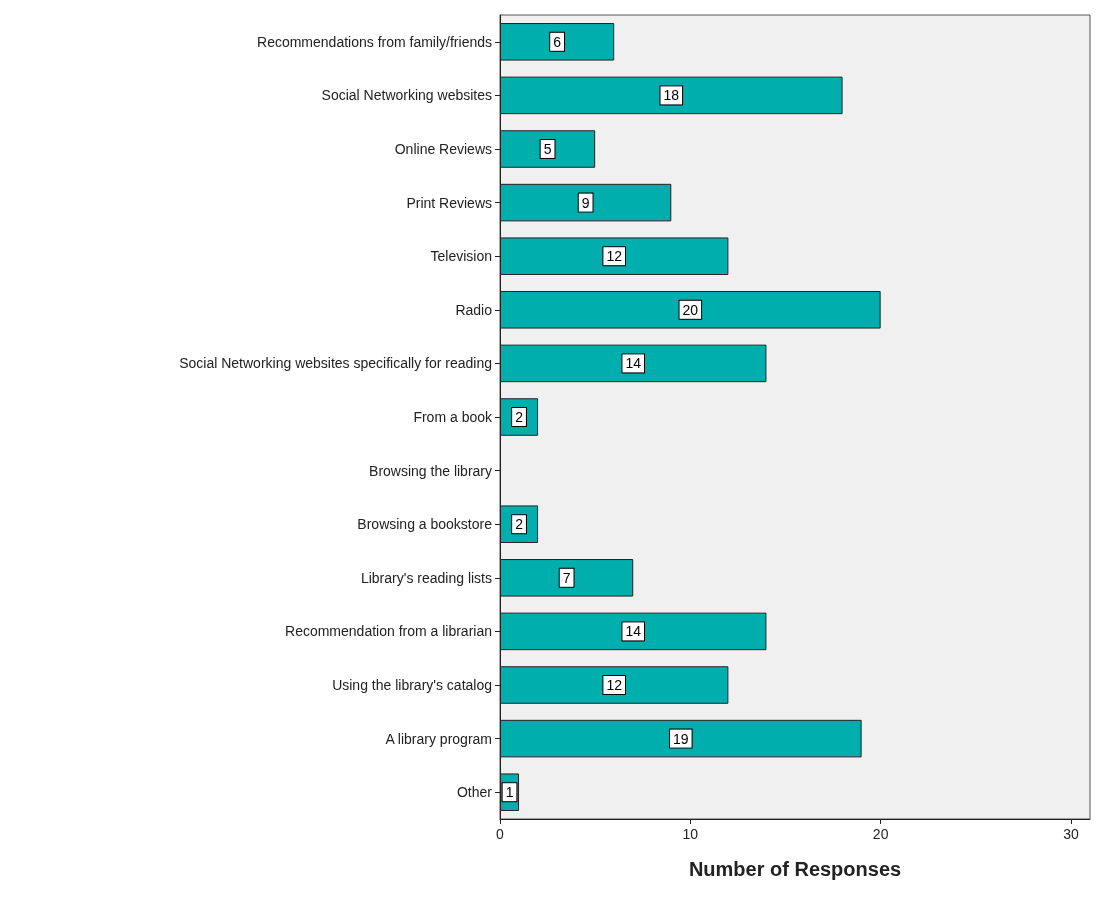 The image size is (1118, 899). I want to click on data-label: 1, so click(509, 792).